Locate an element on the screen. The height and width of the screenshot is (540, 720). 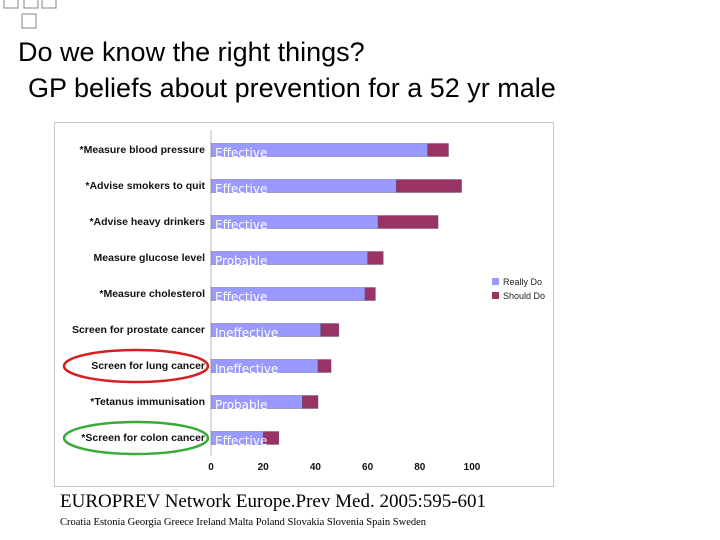
decorative-squares is located at coordinates (30, 14).